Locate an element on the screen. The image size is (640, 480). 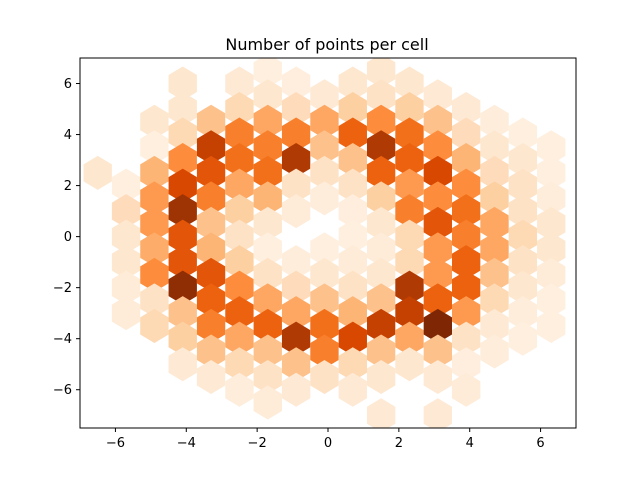
x-tick-label: 6 is located at coordinates (540, 443).